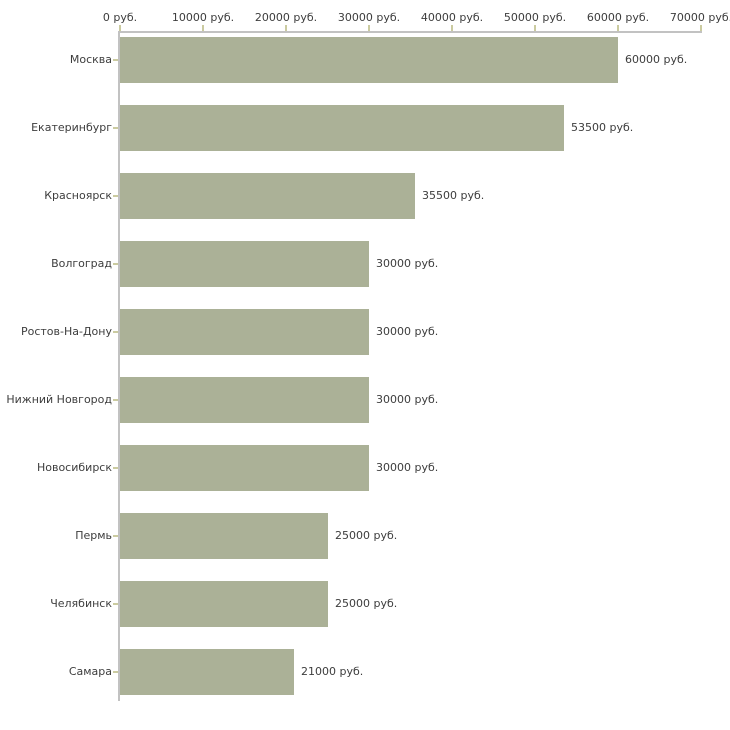  I want to click on x-axis-tick-label: 40000 руб., so click(452, 17).